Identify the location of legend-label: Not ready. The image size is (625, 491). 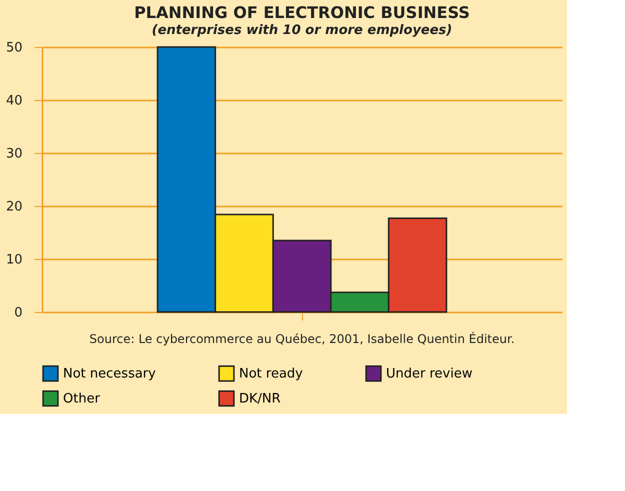
(271, 374).